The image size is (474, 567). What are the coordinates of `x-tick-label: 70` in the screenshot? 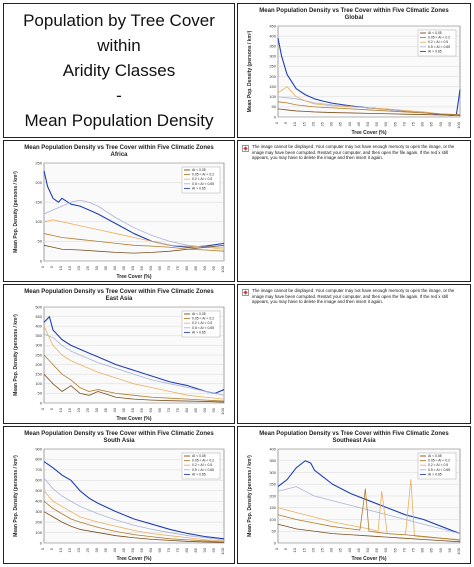 It's located at (403, 549).